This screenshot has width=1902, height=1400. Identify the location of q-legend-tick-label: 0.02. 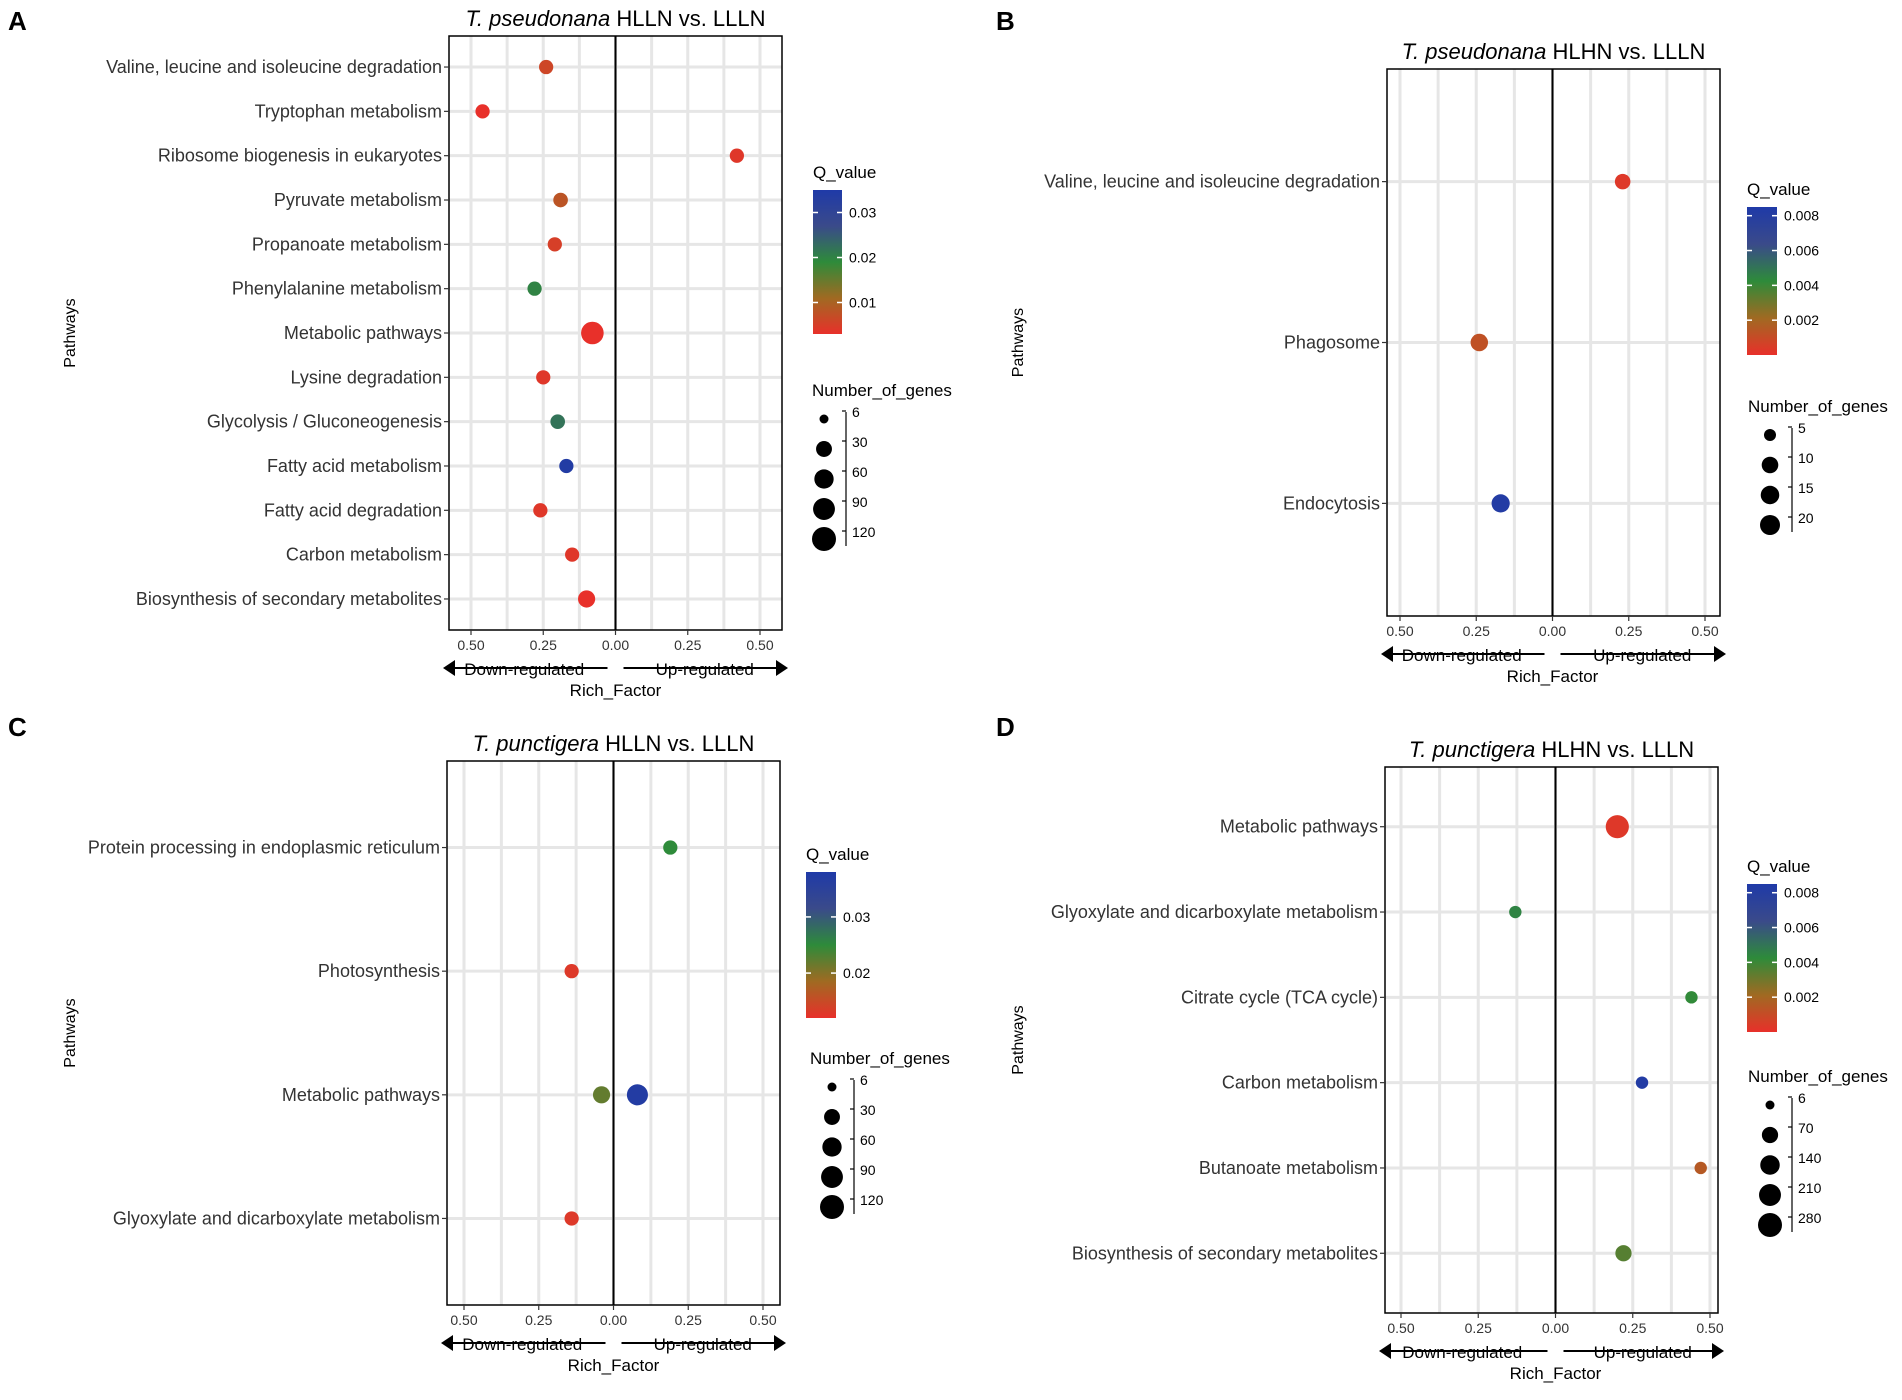
(856, 973).